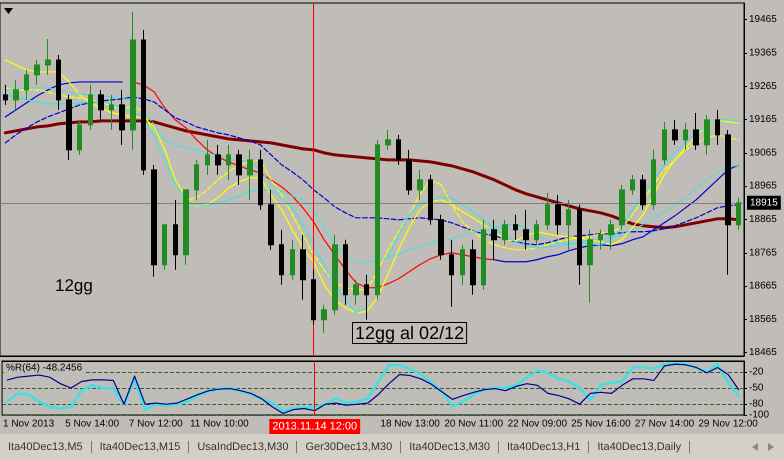  I want to click on text: Ita40Dec13,M5, so click(46, 447).